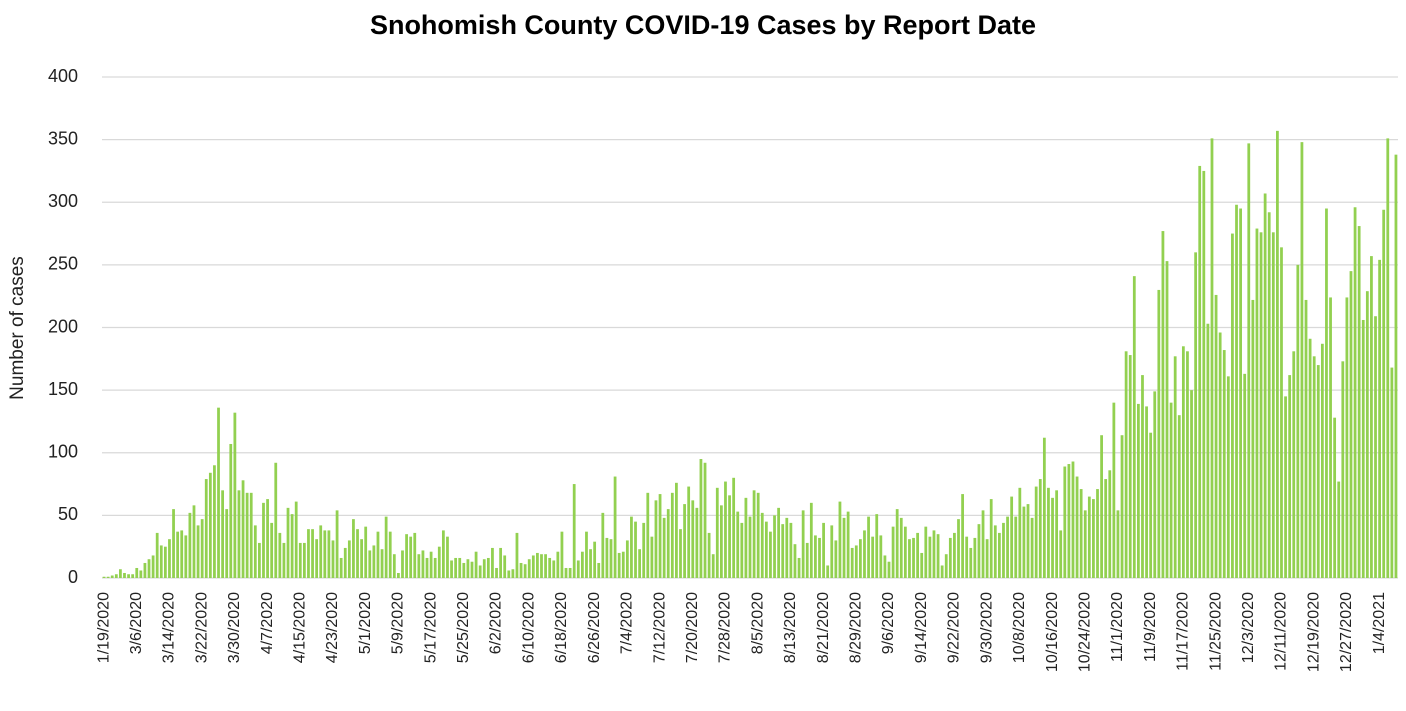 The width and height of the screenshot is (1406, 711). Describe the element at coordinates (63, 201) in the screenshot. I see `y-tick-label: 300` at that location.